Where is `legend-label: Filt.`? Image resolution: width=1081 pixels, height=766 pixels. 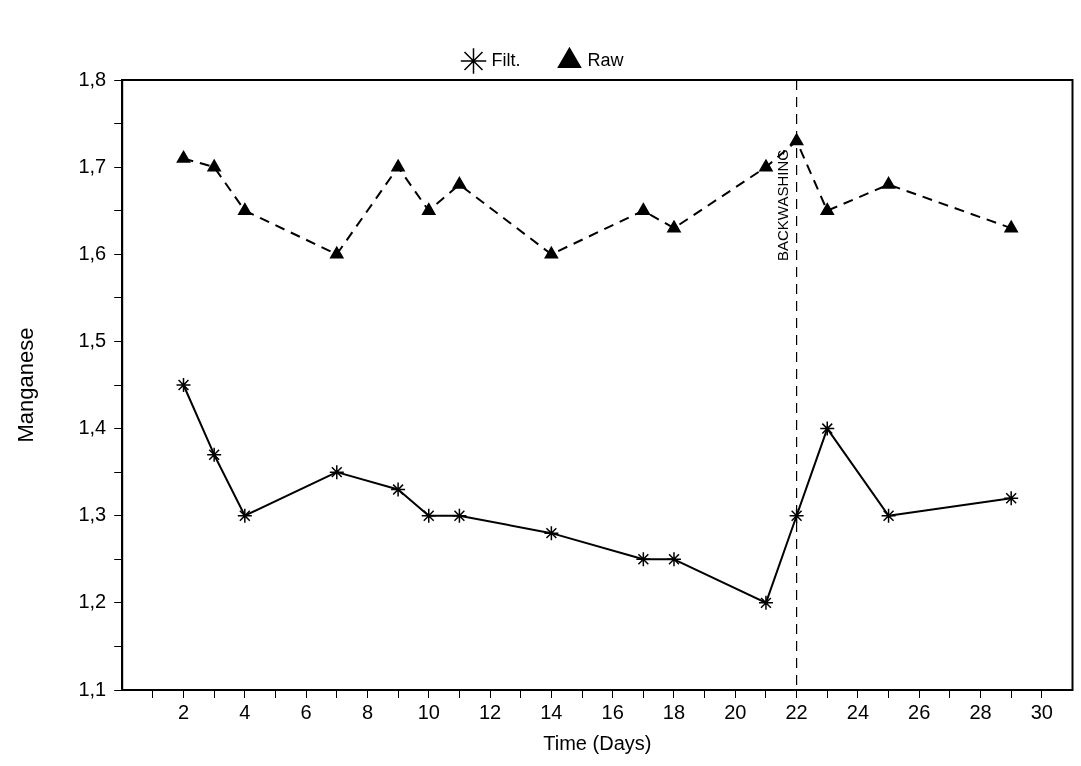
legend-label: Filt. is located at coordinates (506, 59).